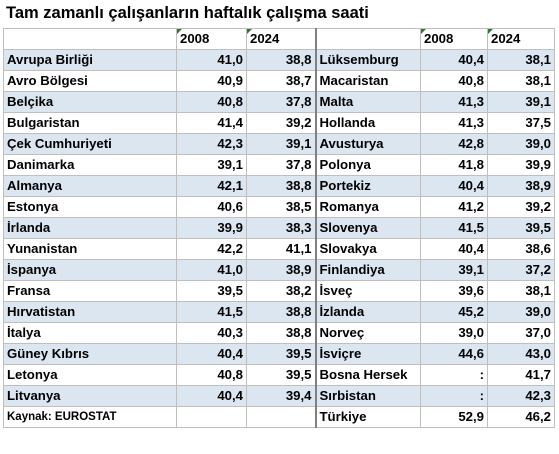  What do you see at coordinates (368, 375) in the screenshot?
I see `country-cell: Bosna Hersek` at bounding box center [368, 375].